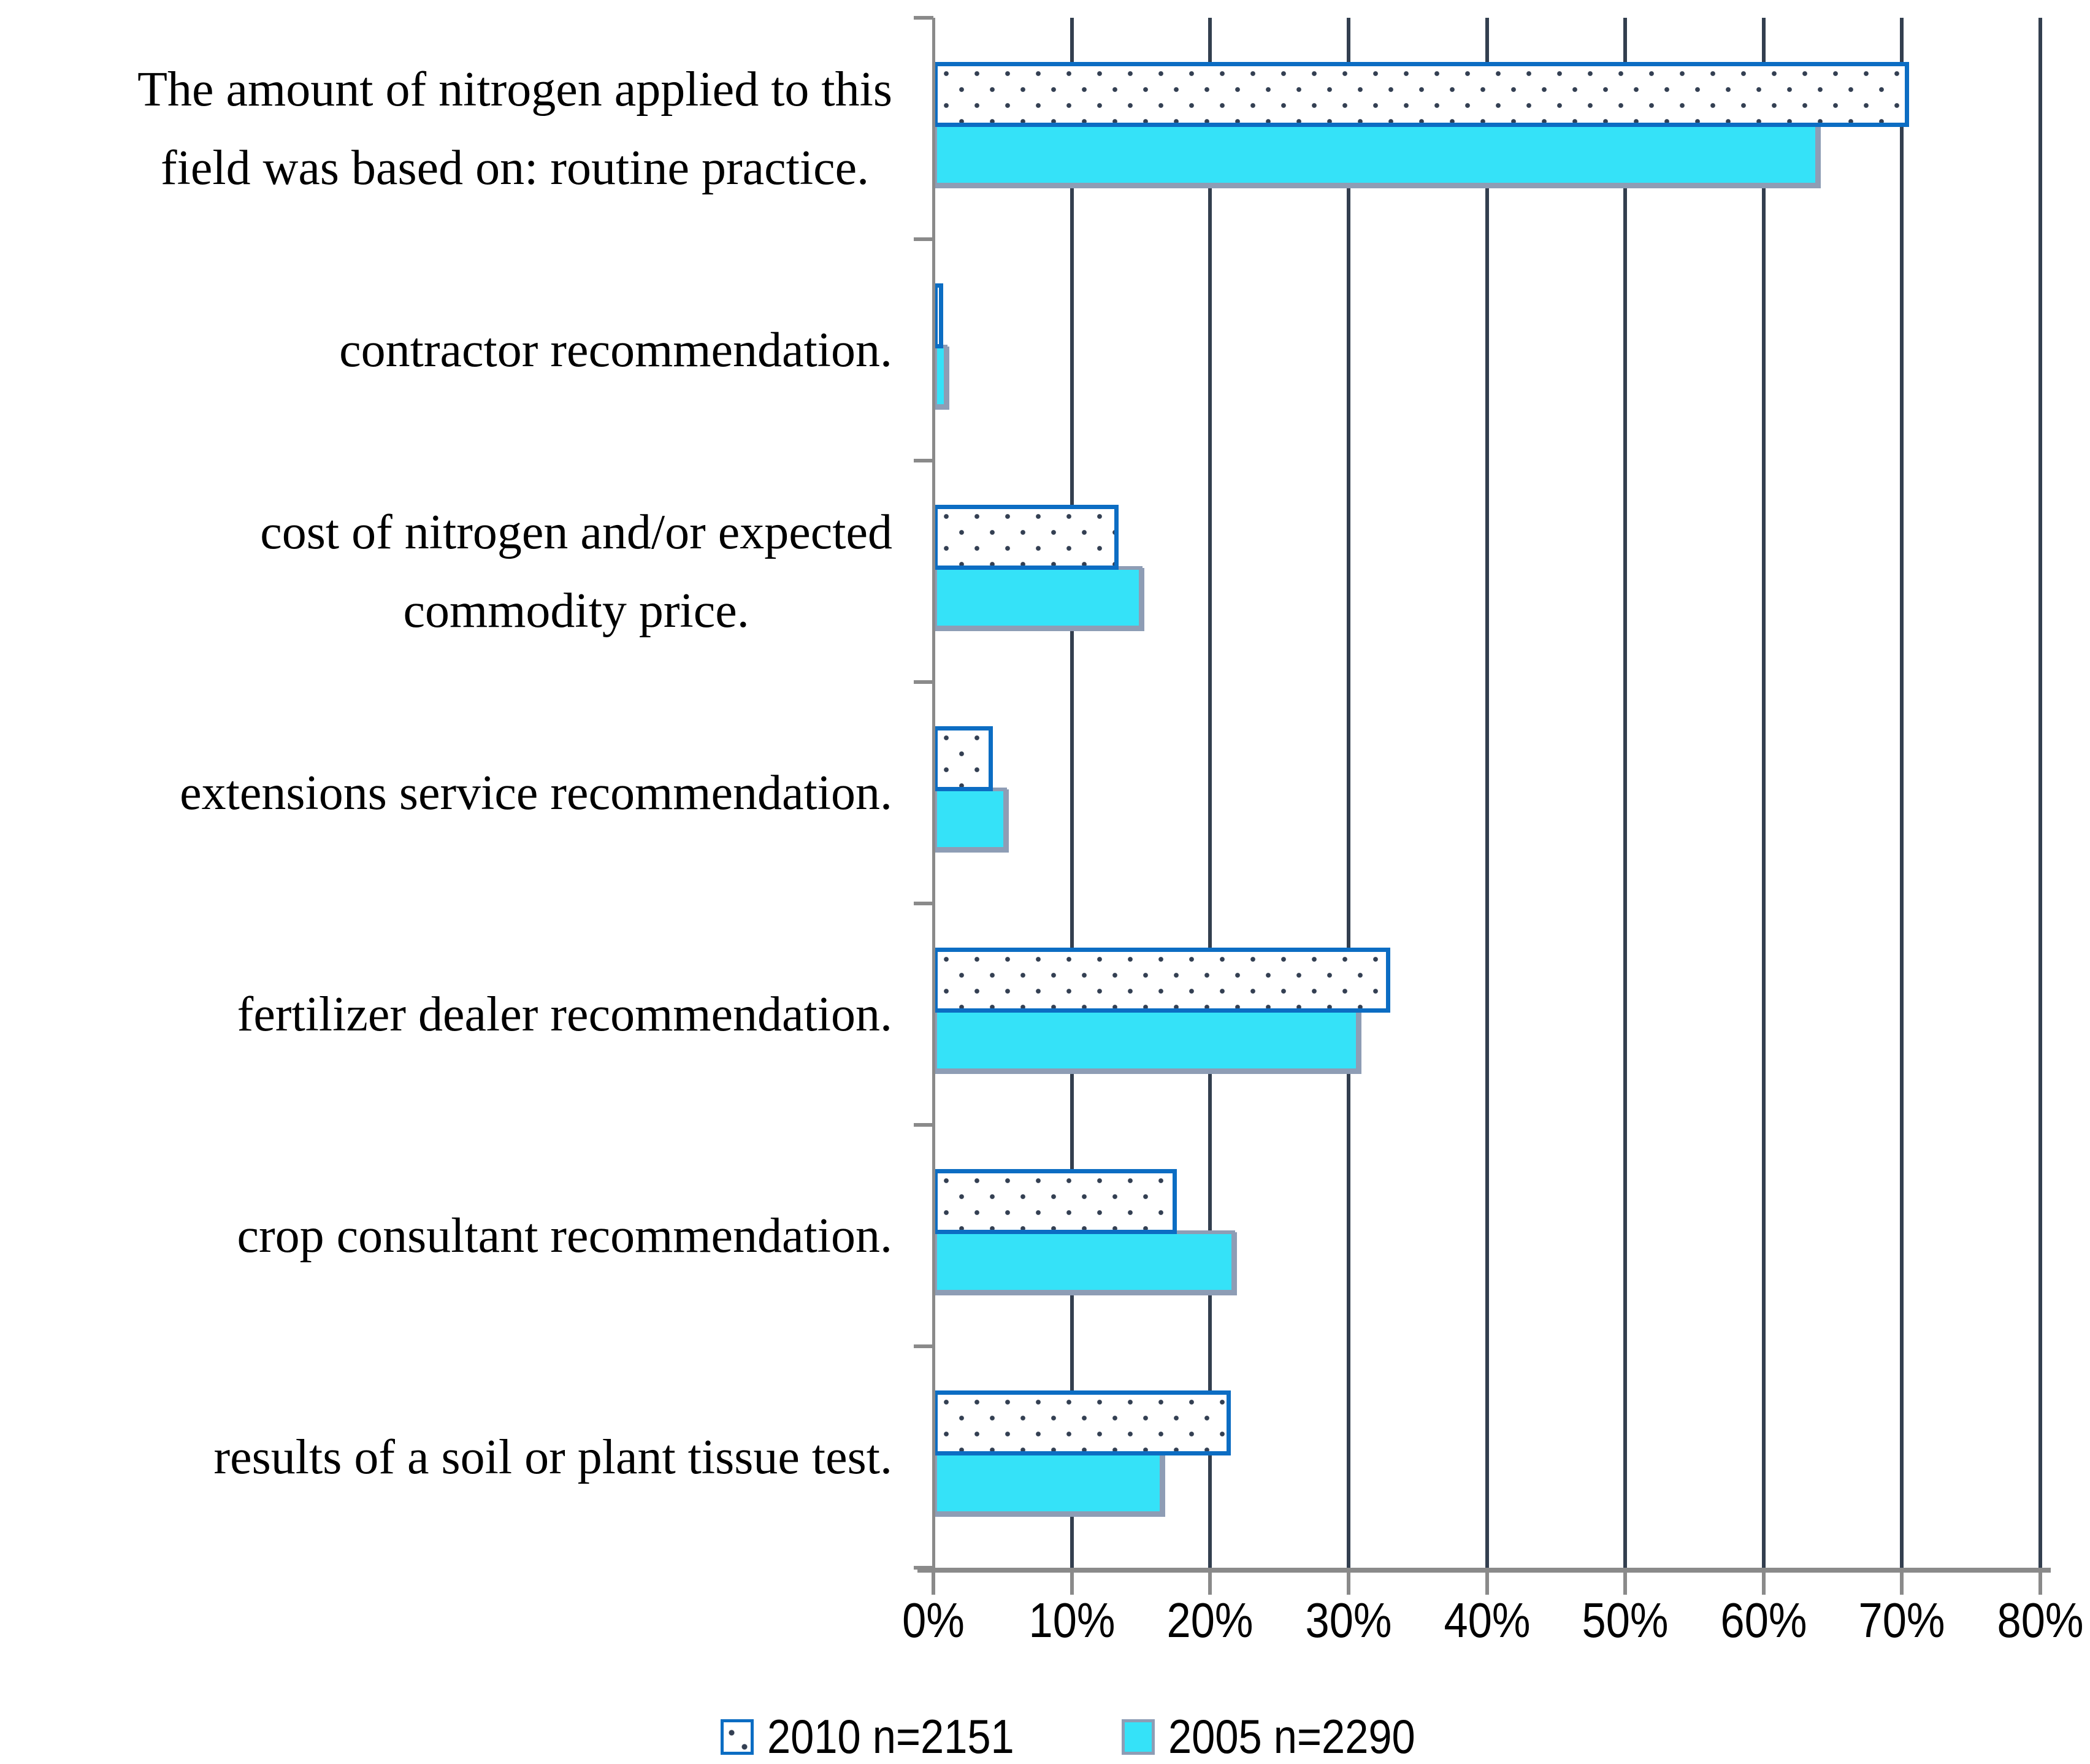 The image size is (2090, 1764). What do you see at coordinates (1487, 1583) in the screenshot?
I see `x-tick-40%` at bounding box center [1487, 1583].